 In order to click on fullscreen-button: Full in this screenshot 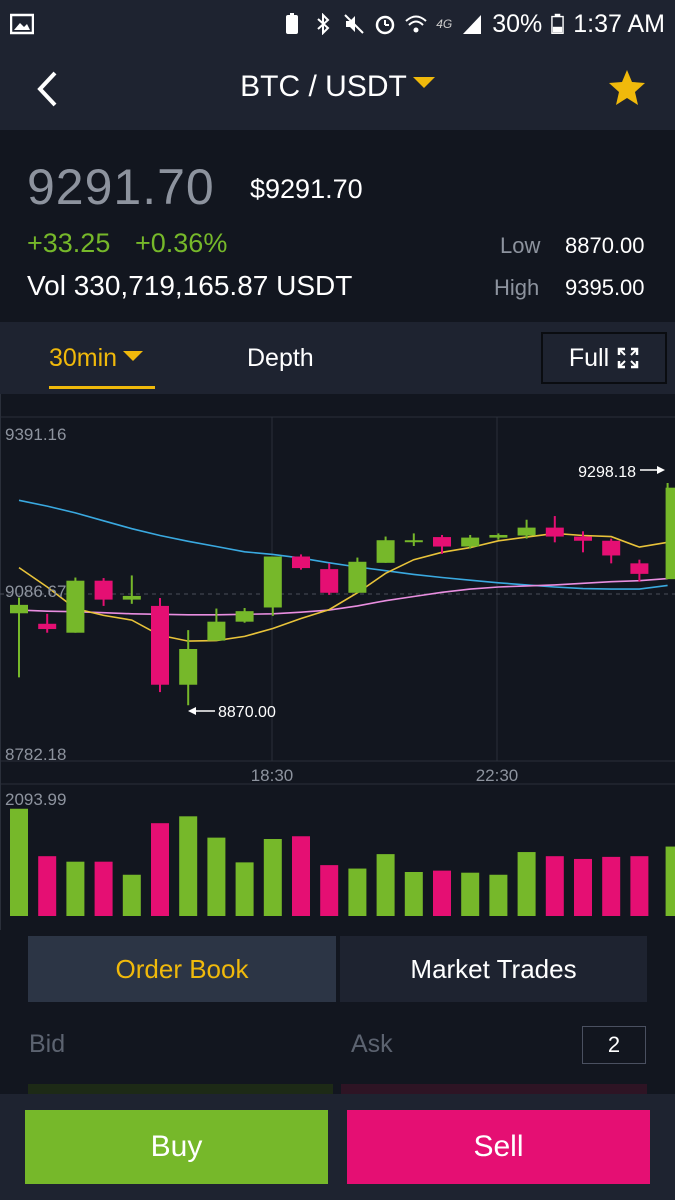, I will do `click(604, 358)`.